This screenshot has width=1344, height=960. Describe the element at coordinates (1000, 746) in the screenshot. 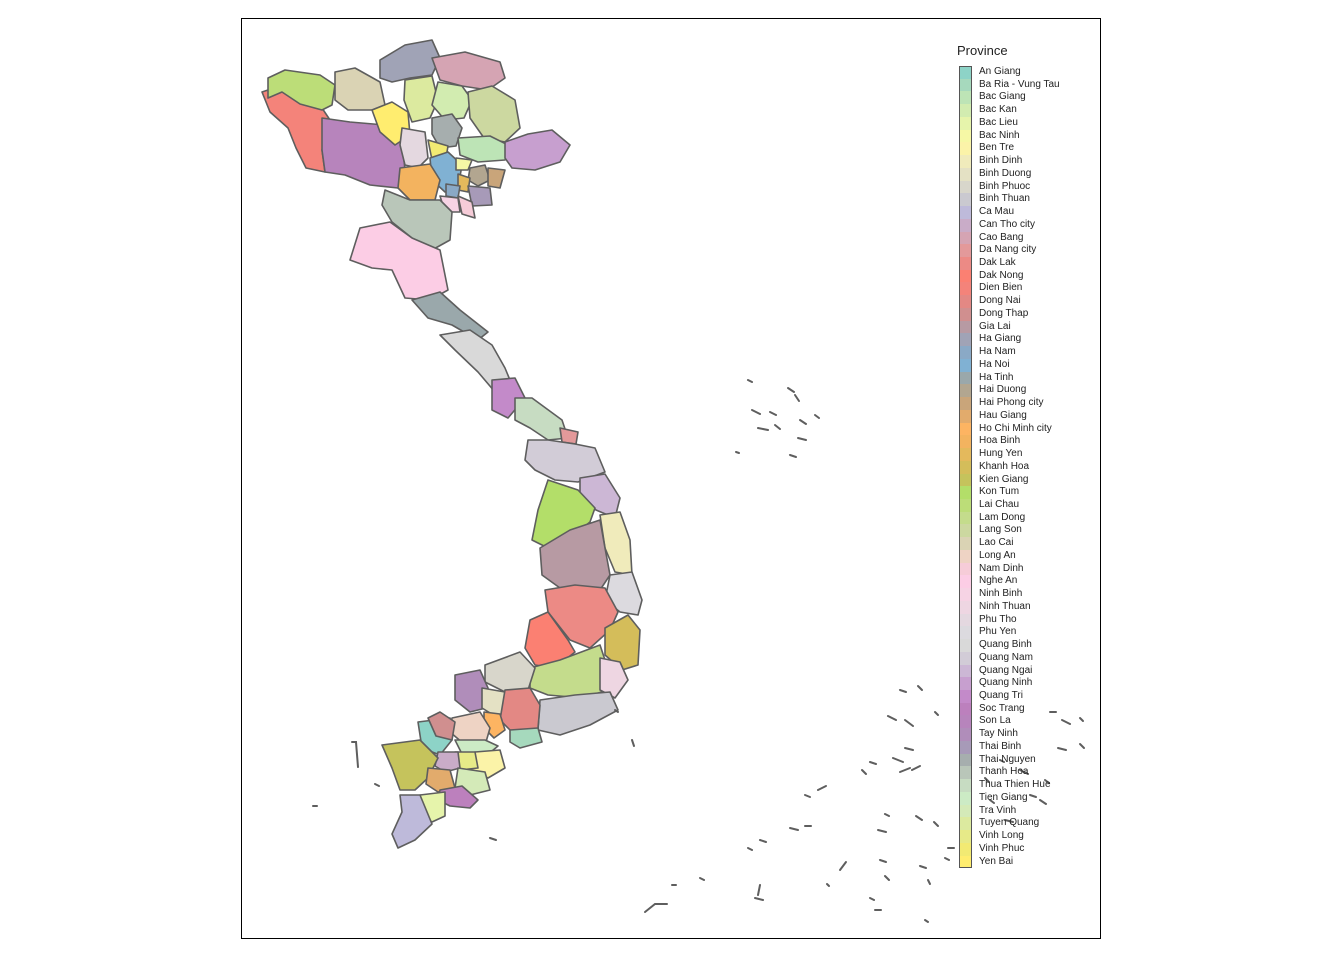

I see `legend-label: Thai Binh` at that location.